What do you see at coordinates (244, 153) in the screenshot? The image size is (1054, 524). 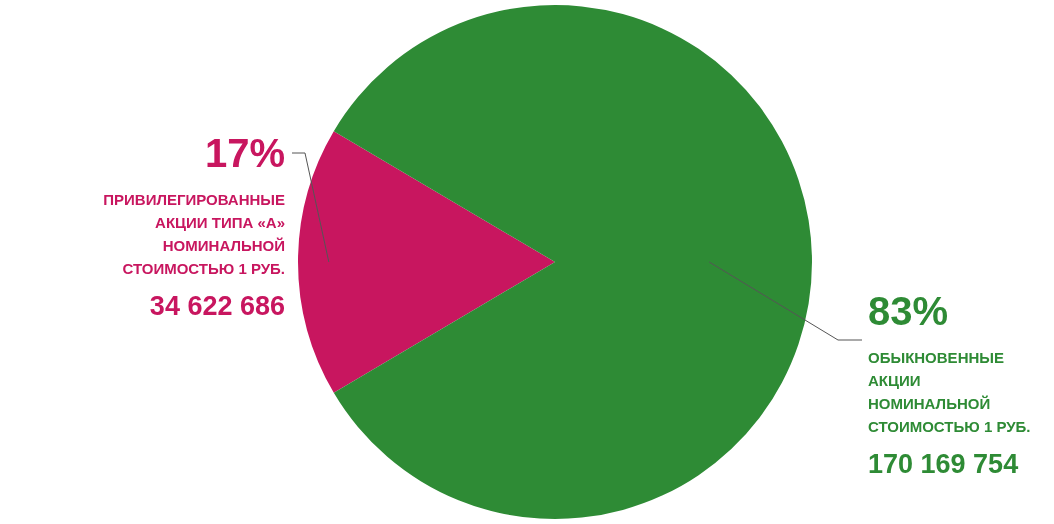 I see `data-label: 17%` at bounding box center [244, 153].